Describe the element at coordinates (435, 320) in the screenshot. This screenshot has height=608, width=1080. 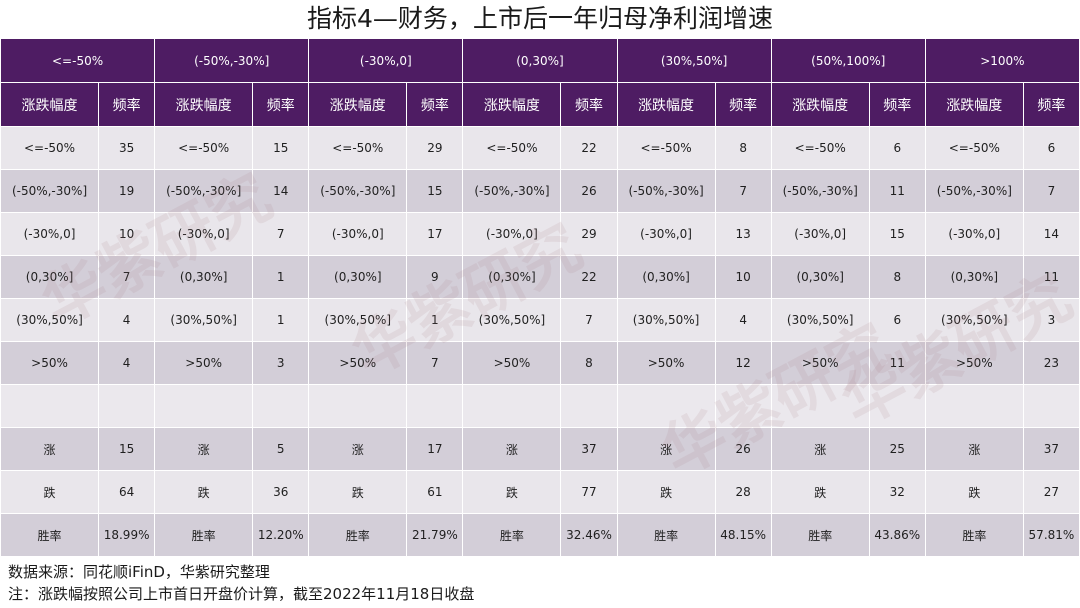
I see `frequency-cell: 1` at that location.